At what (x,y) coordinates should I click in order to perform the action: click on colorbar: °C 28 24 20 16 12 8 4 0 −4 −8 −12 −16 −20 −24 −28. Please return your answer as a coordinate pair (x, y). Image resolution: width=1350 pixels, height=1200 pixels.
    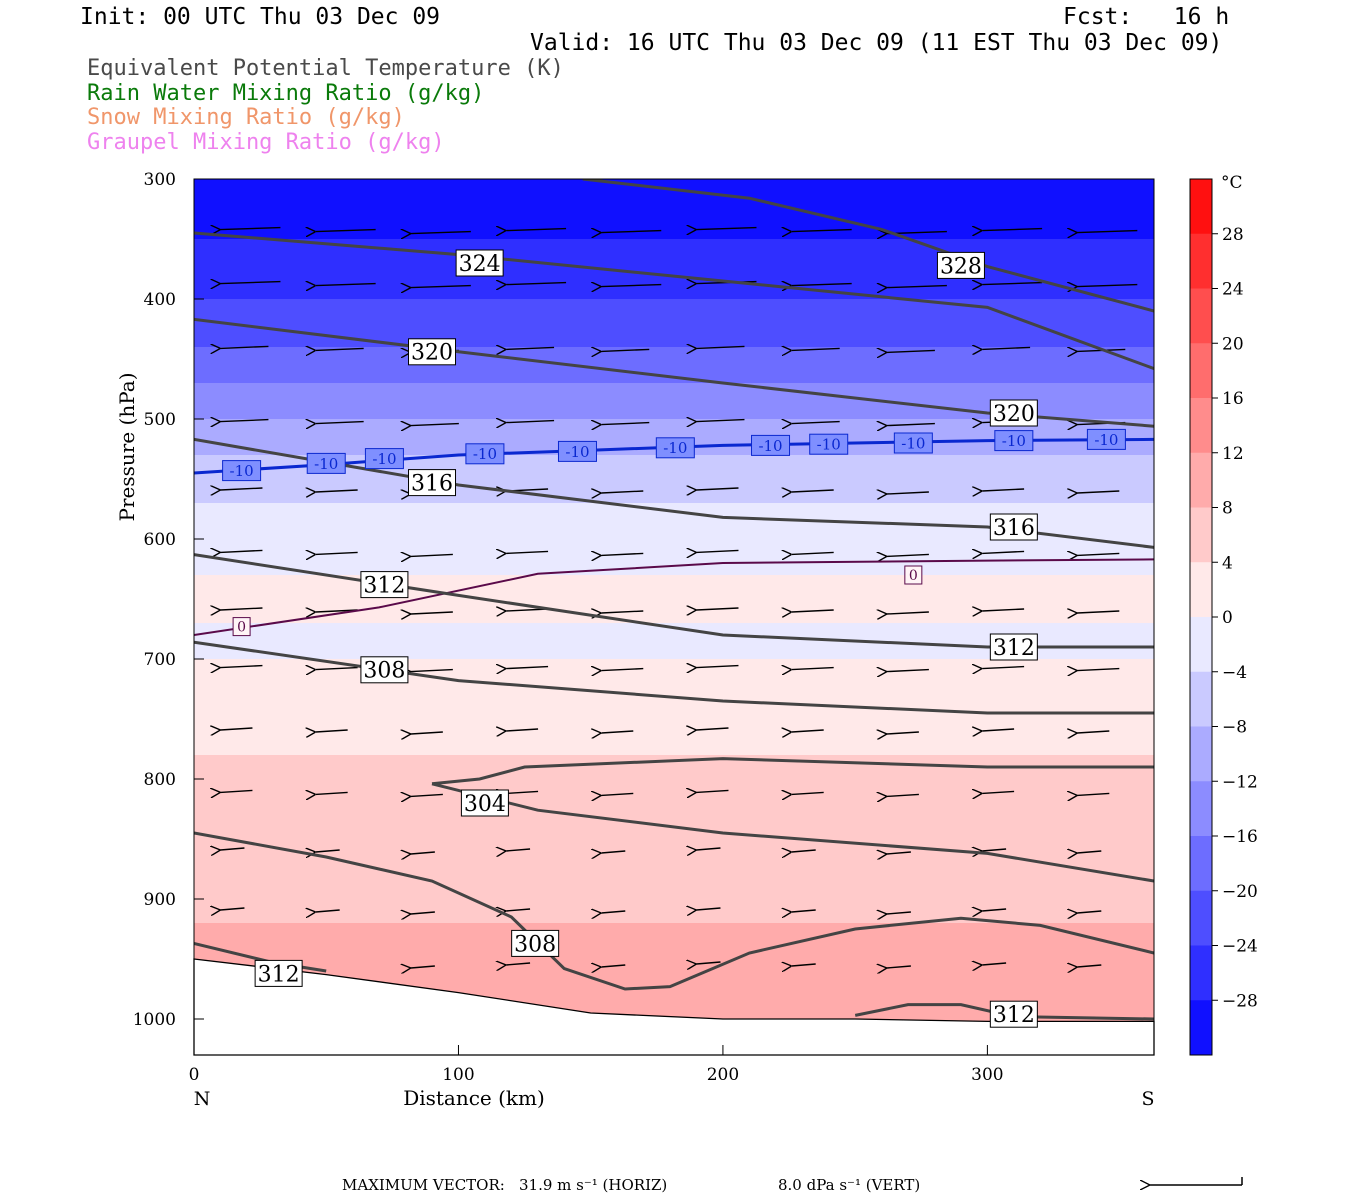
    Looking at the image, I should click on (1223, 614).